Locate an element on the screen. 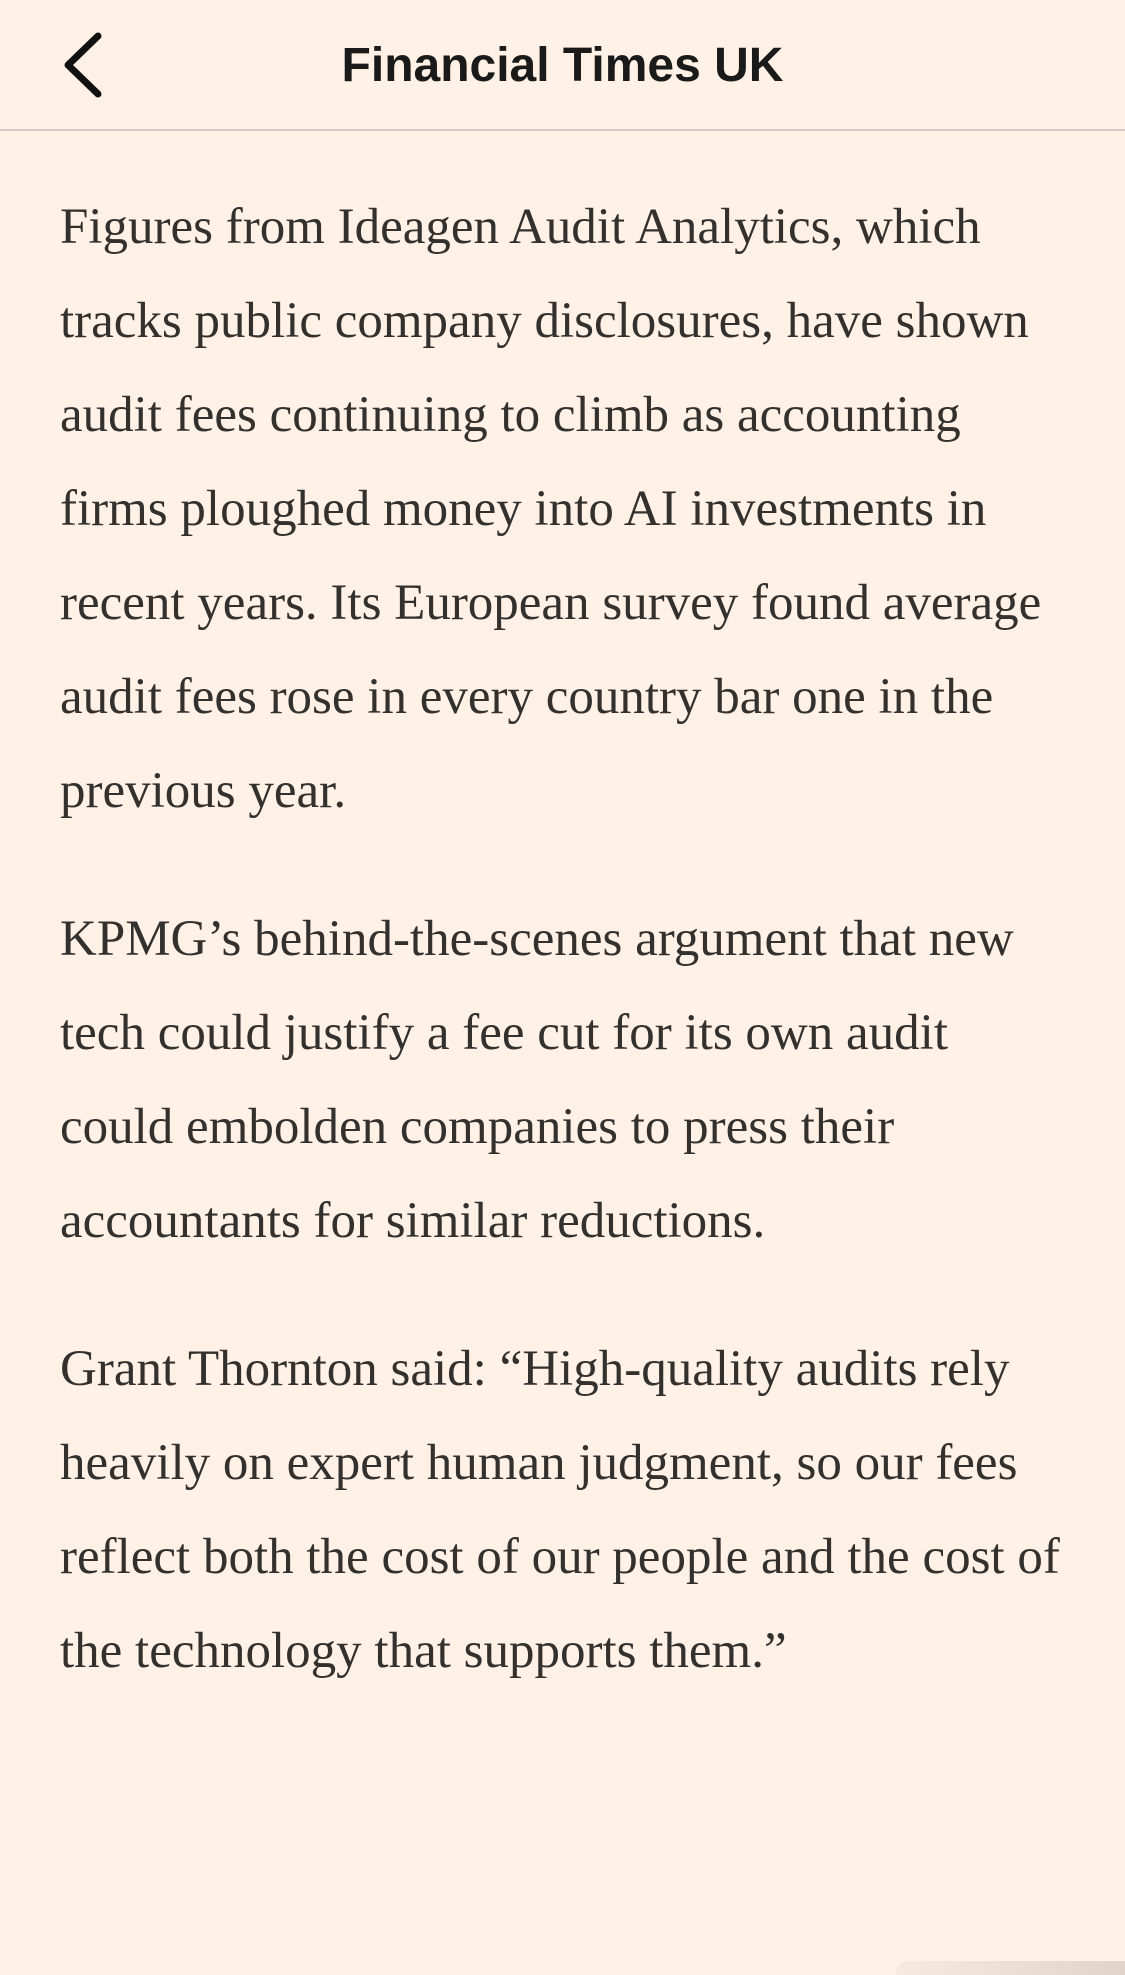 The image size is (1125, 1975). page-title: Financial Times UK is located at coordinates (562, 65).